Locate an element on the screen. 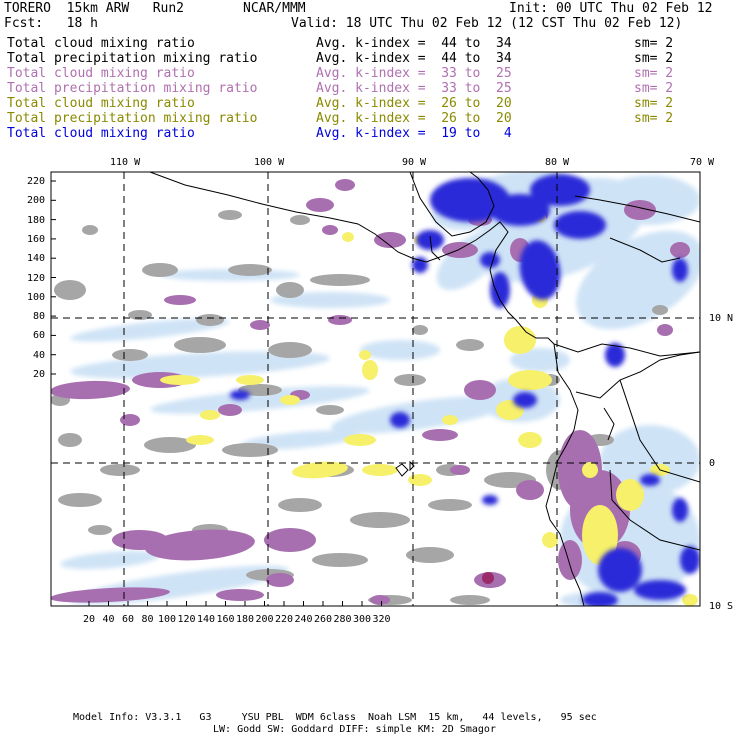  y-index-label: 120 is located at coordinates (36, 278).